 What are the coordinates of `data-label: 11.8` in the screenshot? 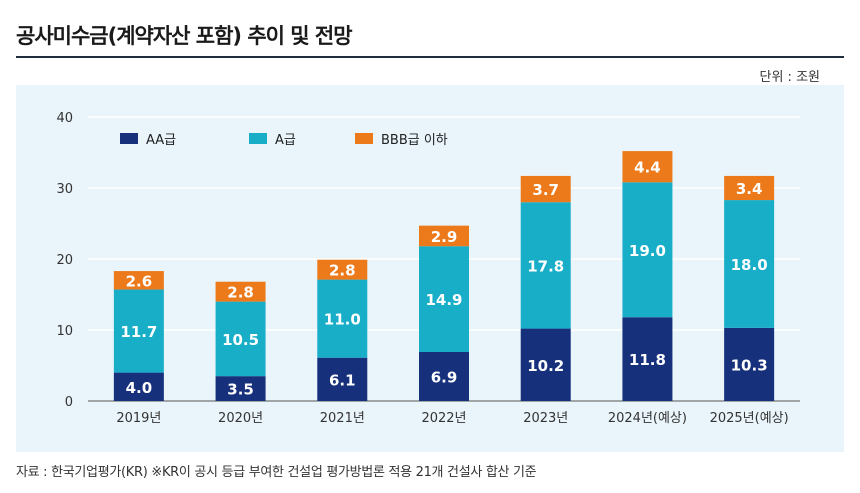 It's located at (647, 360).